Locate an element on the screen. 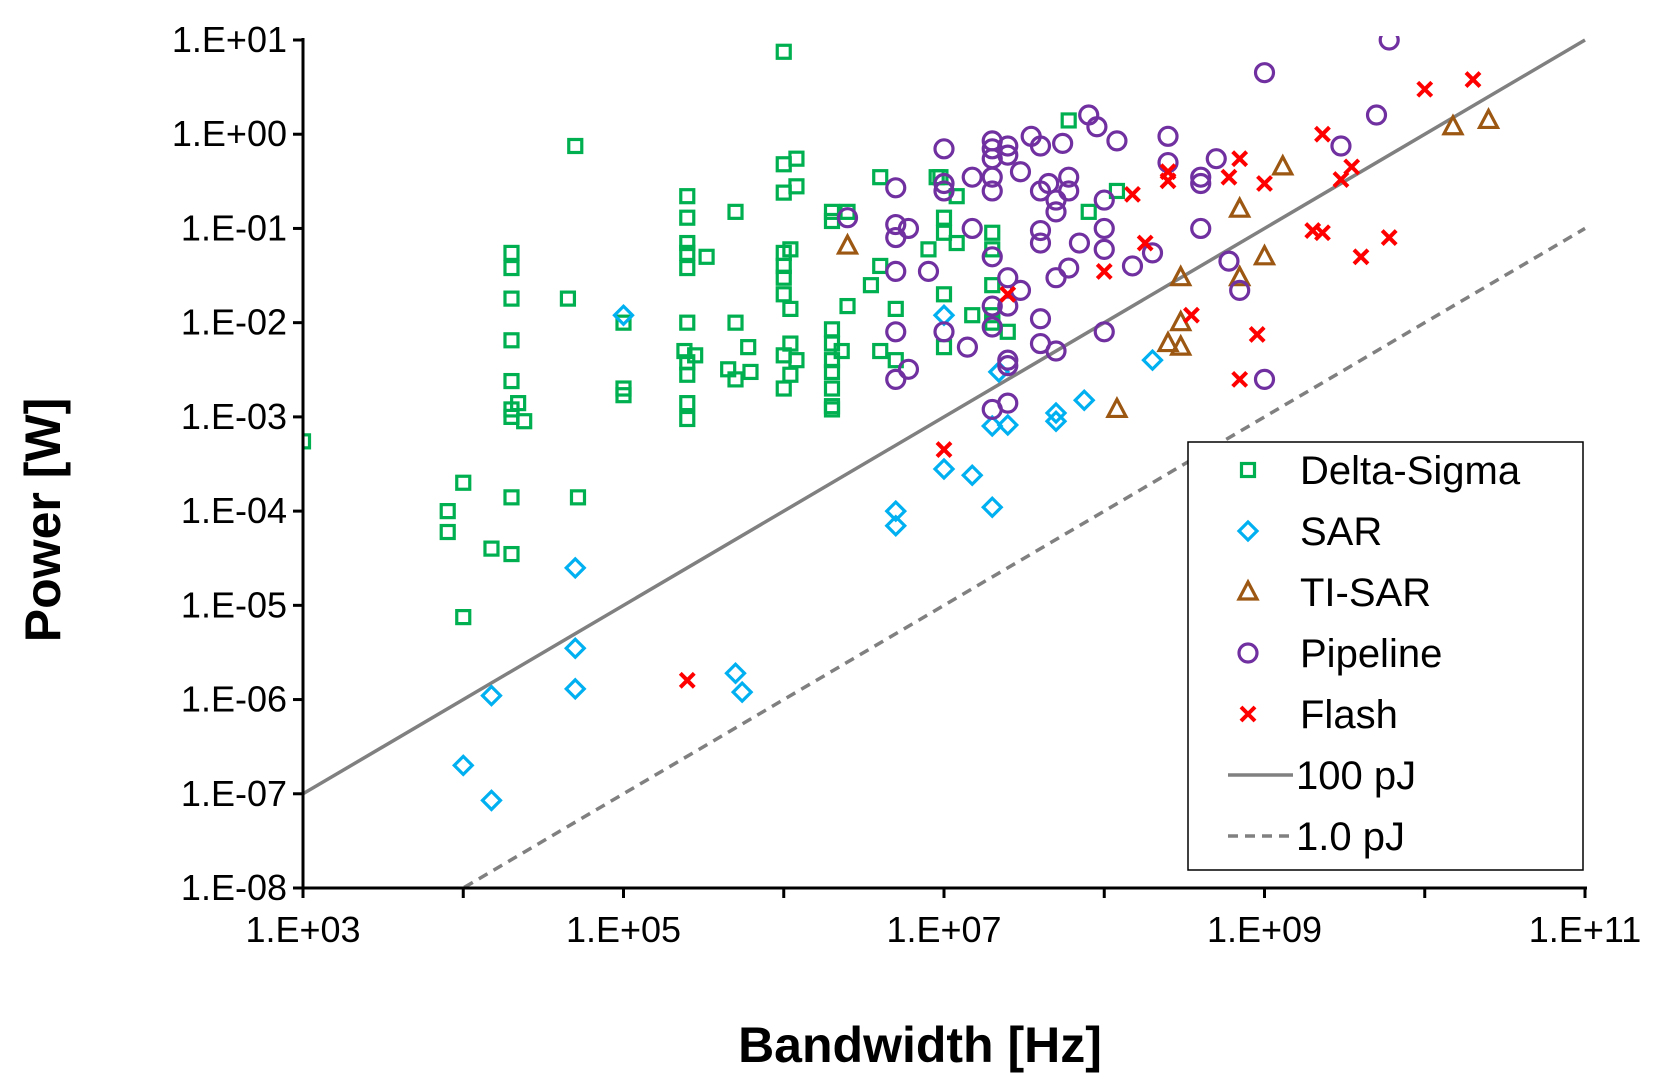 The image size is (1656, 1085). x-tick-label: 1.E+11 is located at coordinates (1585, 929).